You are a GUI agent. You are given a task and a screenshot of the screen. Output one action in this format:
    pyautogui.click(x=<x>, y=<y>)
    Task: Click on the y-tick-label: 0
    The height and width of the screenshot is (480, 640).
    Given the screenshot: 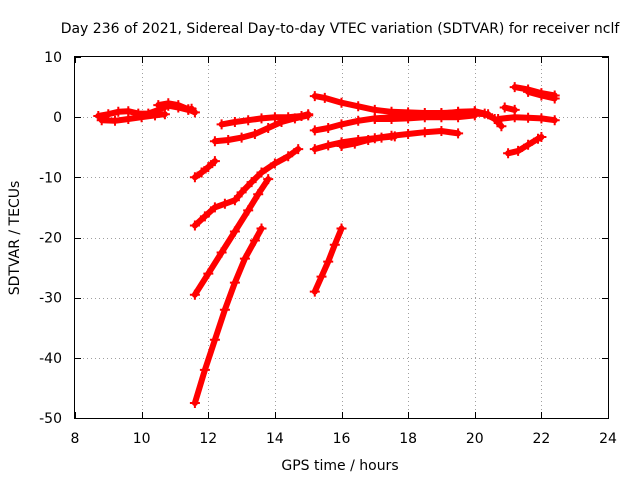 What is the action you would take?
    pyautogui.click(x=57, y=118)
    